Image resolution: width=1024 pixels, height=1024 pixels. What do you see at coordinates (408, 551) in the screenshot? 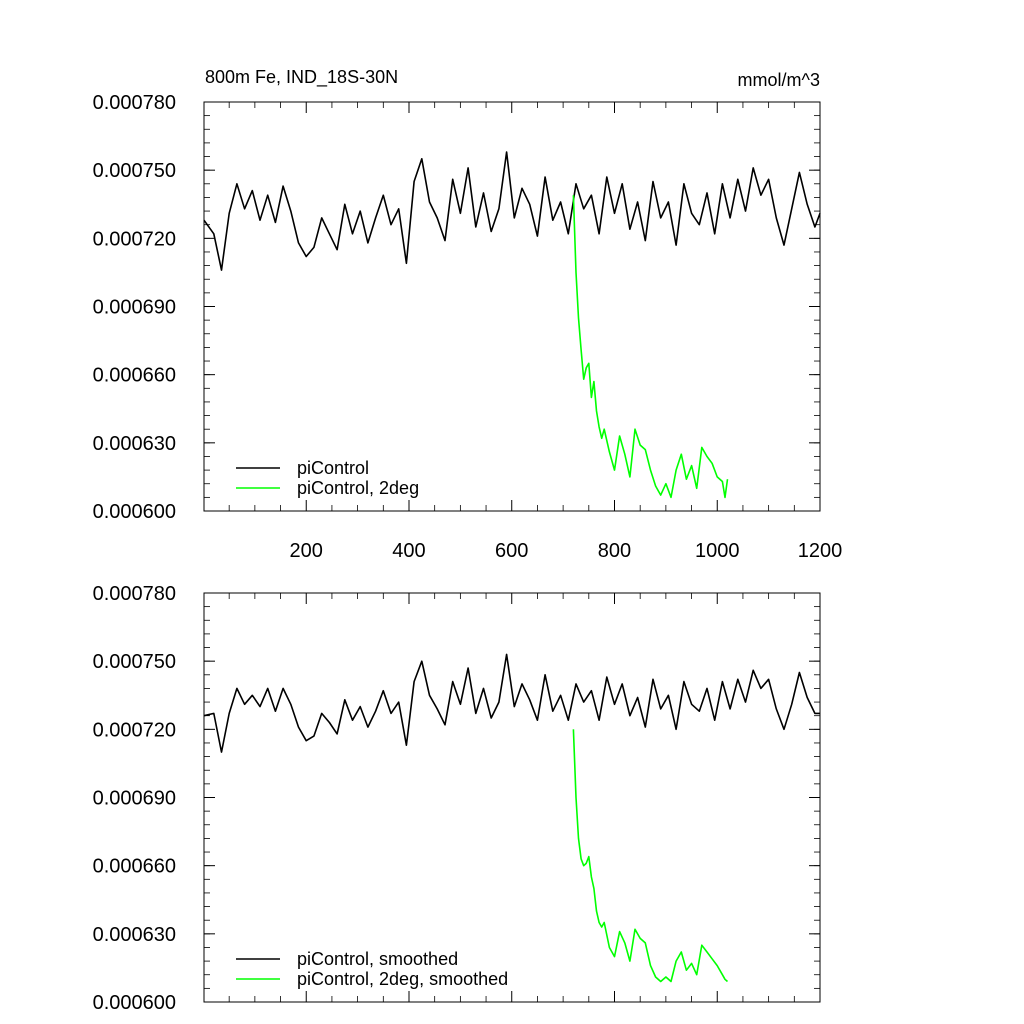
I see `x-tick-label: 400` at bounding box center [408, 551].